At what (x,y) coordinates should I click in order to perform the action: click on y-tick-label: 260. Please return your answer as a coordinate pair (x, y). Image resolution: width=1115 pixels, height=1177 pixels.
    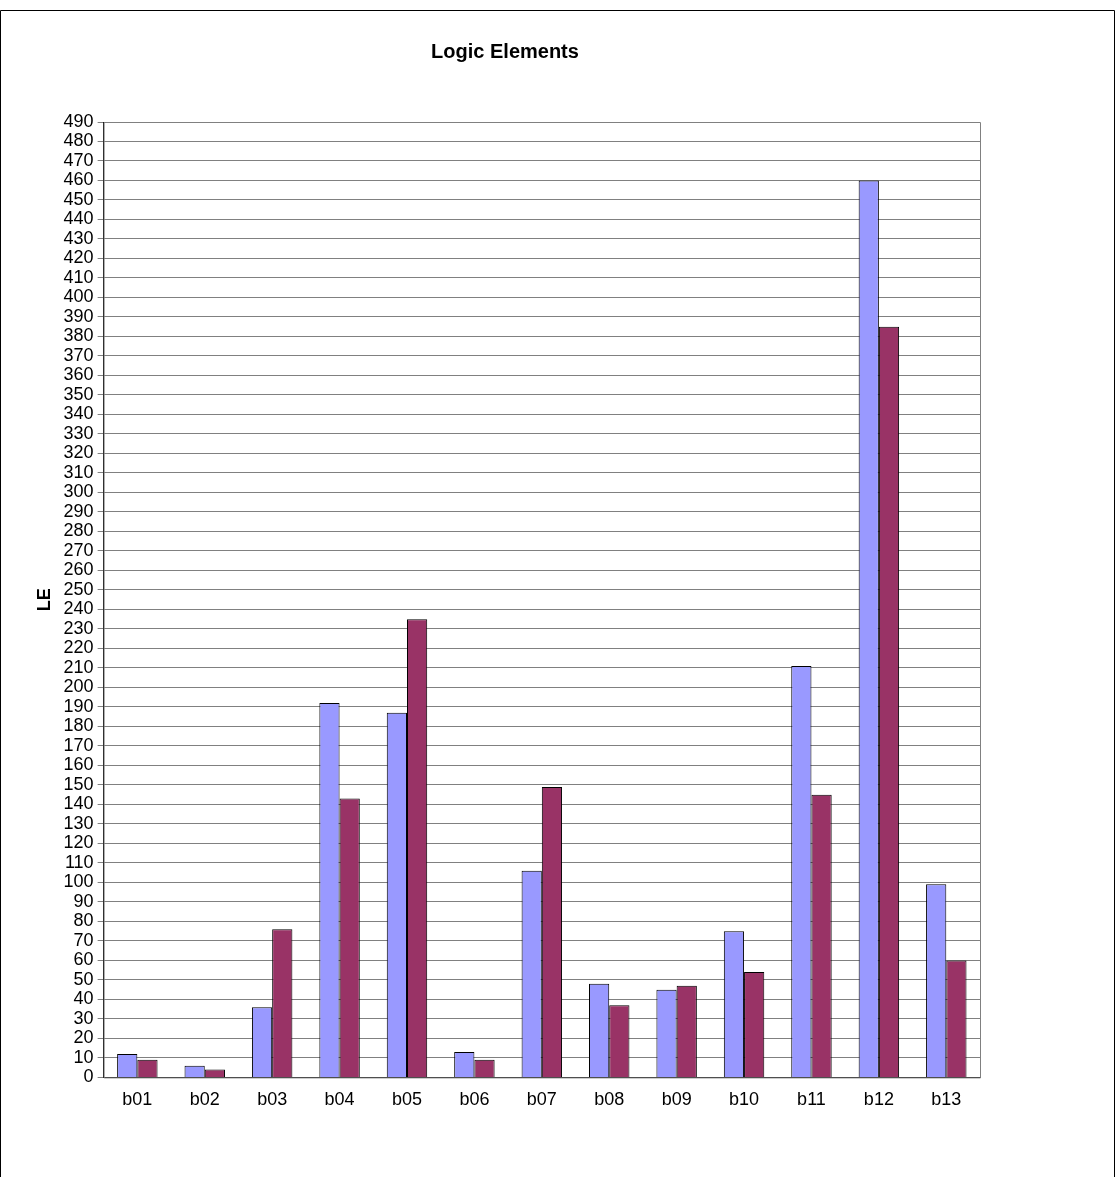
    Looking at the image, I should click on (78, 569).